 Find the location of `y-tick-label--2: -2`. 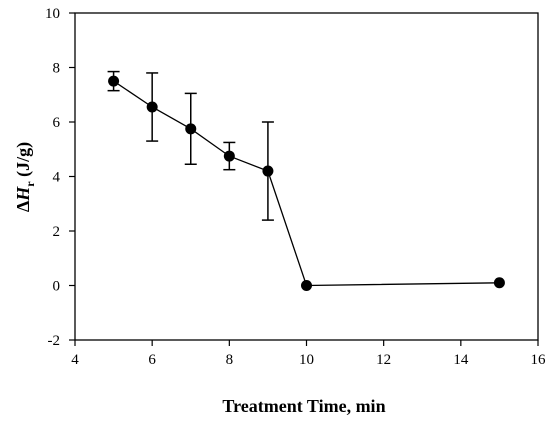

y-tick-label--2: -2 is located at coordinates (54, 341).